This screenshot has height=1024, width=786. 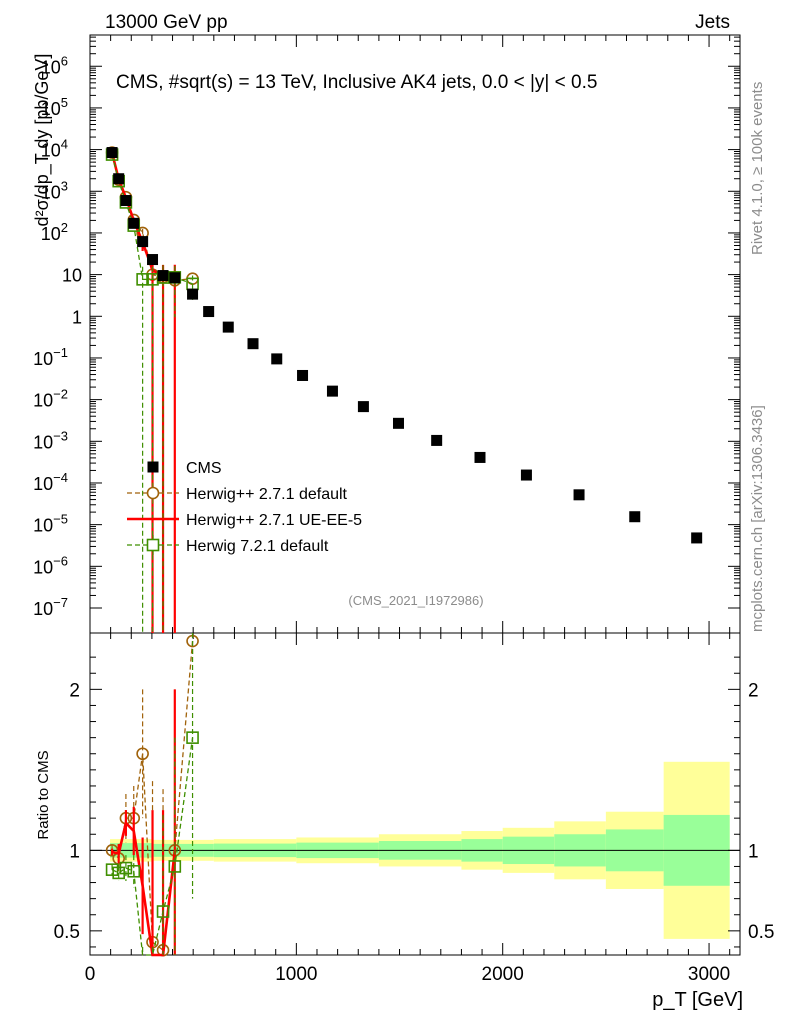 What do you see at coordinates (415, 850) in the screenshot?
I see `ratio-uncertainty-bands` at bounding box center [415, 850].